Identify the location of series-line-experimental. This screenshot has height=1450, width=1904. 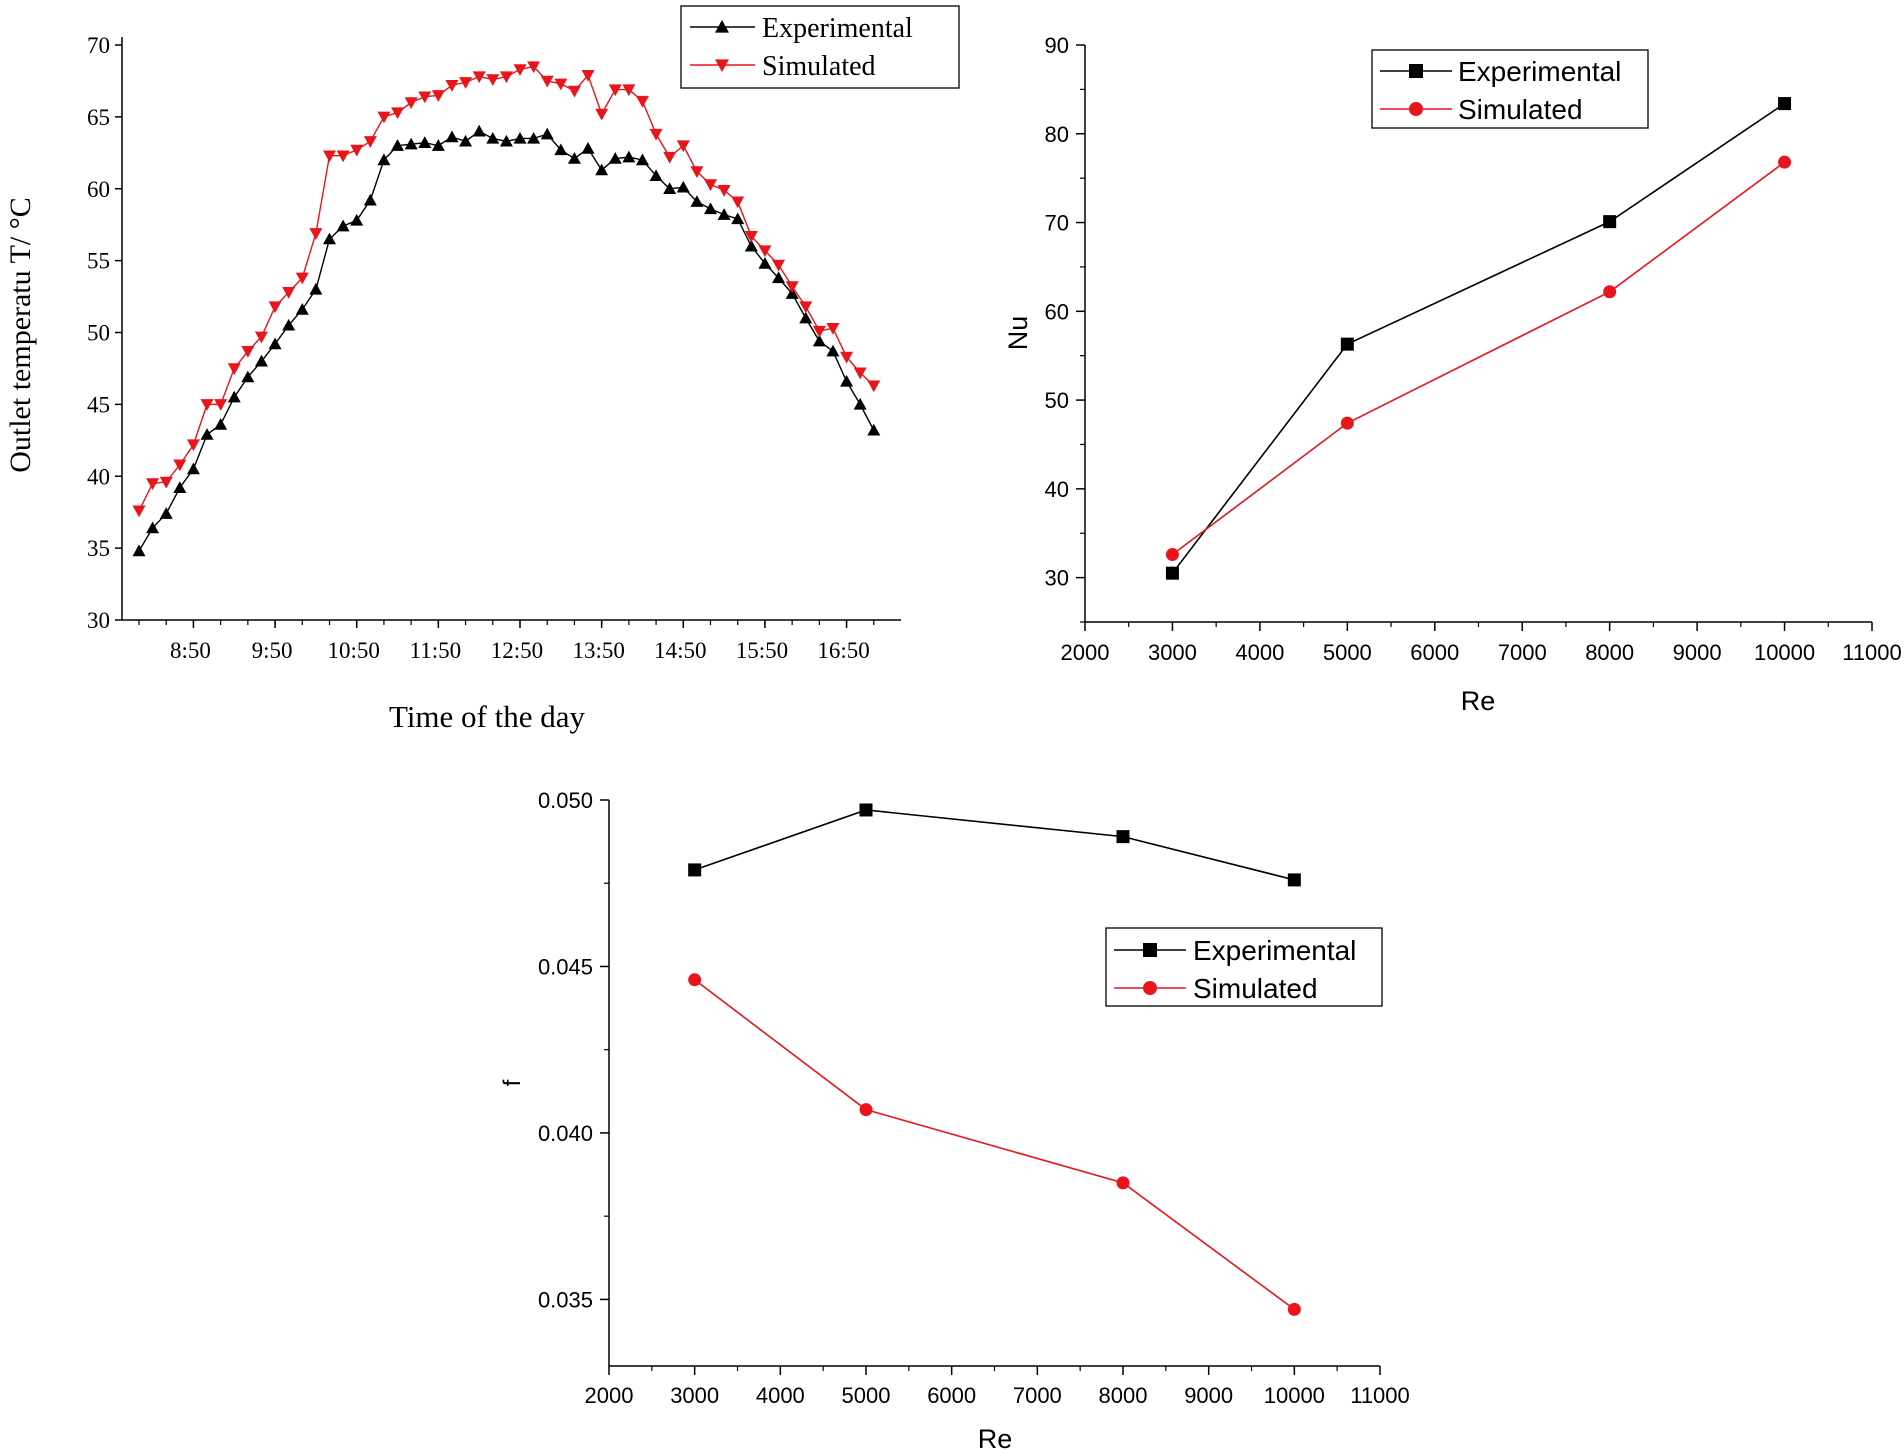
(506, 341).